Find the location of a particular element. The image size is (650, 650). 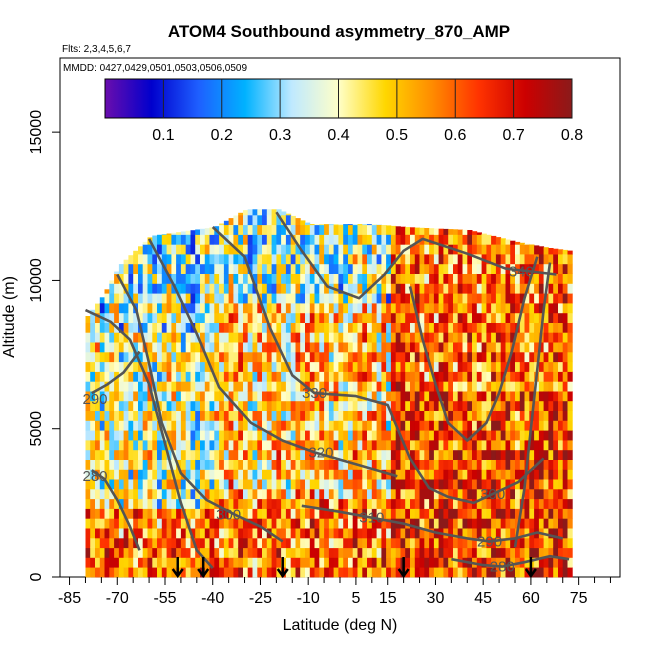

profile-marker-arrowhead is located at coordinates (530, 573).